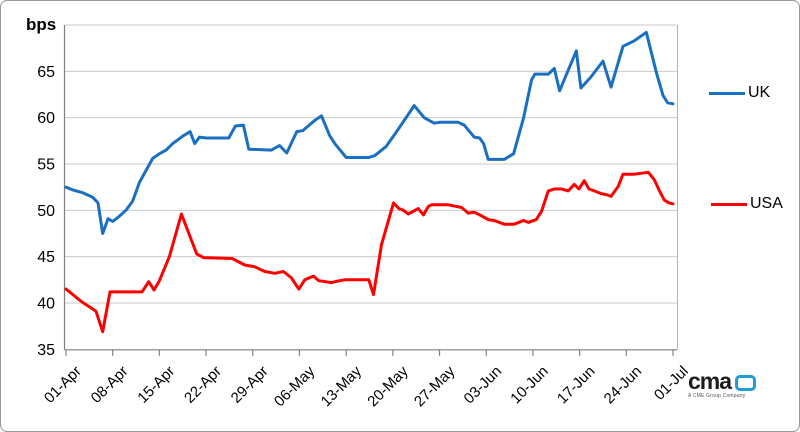 Image resolution: width=800 pixels, height=432 pixels. What do you see at coordinates (623, 385) in the screenshot?
I see `x-axis-label: 24-Jun` at bounding box center [623, 385].